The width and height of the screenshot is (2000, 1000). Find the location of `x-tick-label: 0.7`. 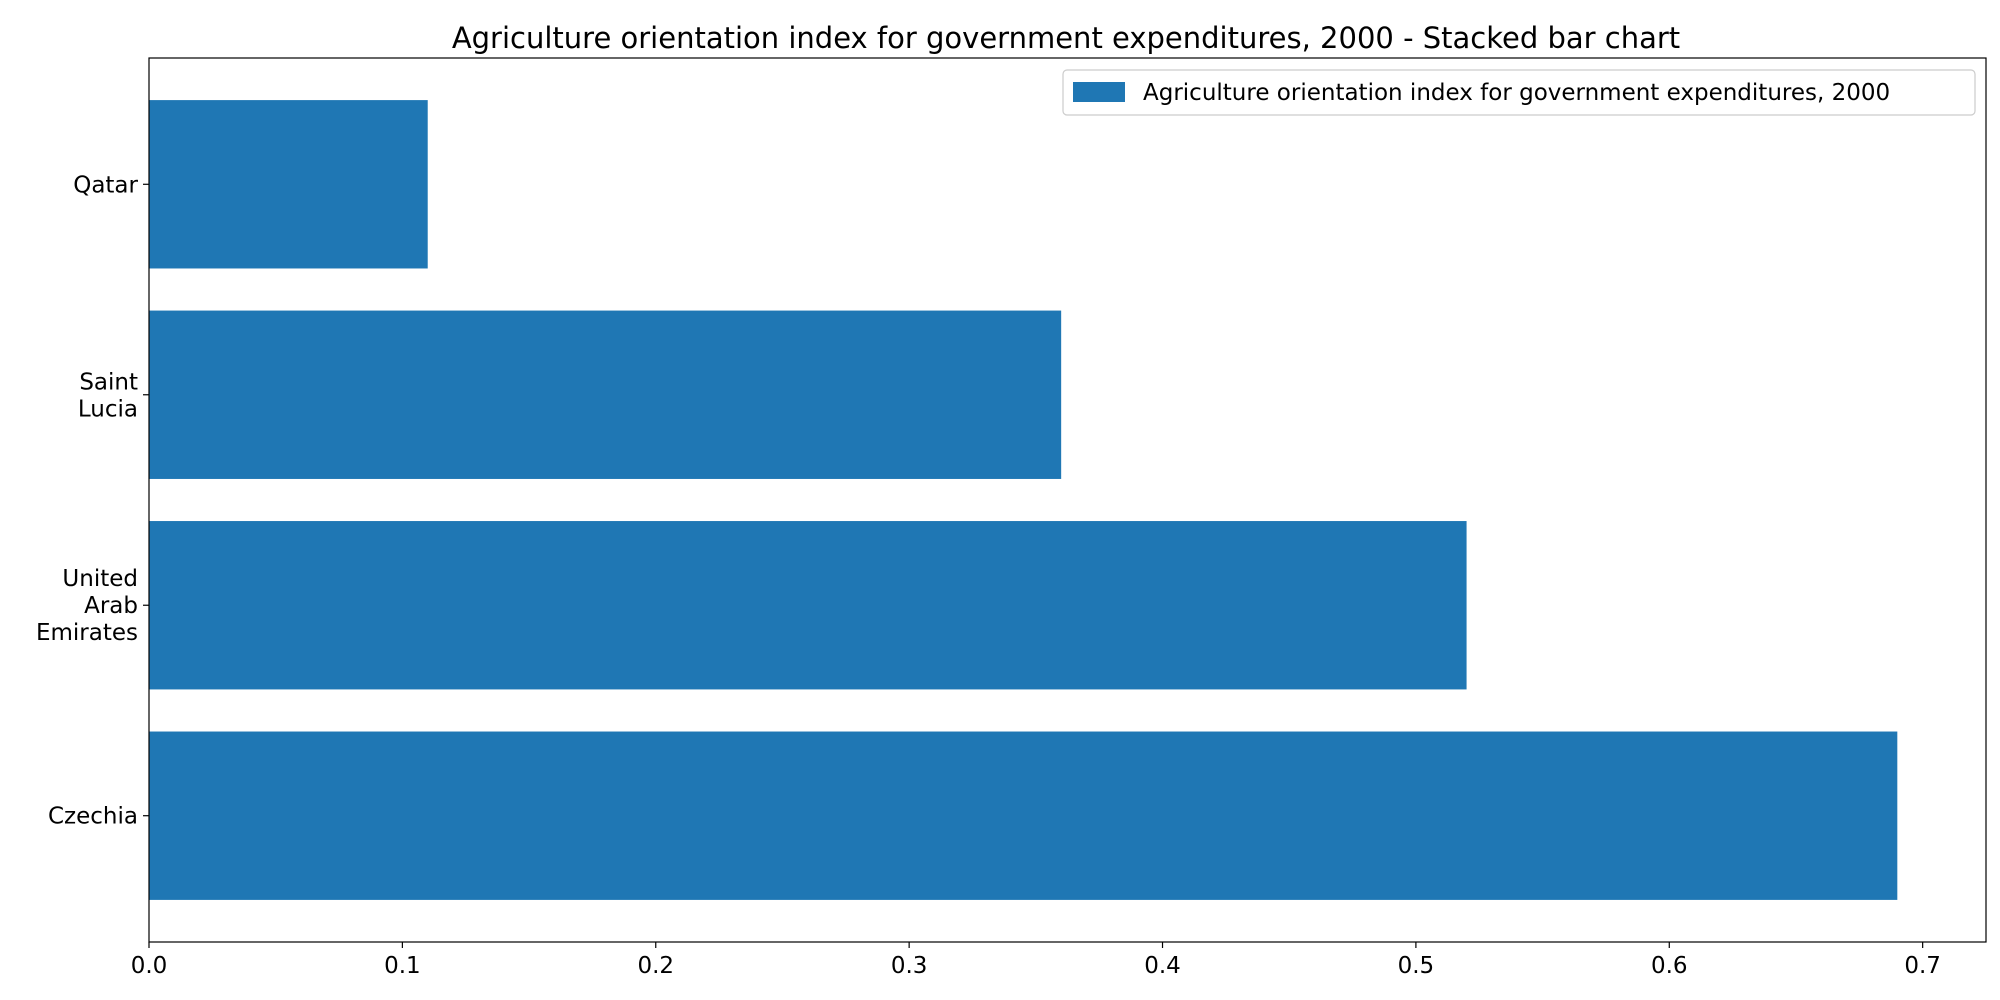

x-tick-label: 0.7 is located at coordinates (1922, 966).